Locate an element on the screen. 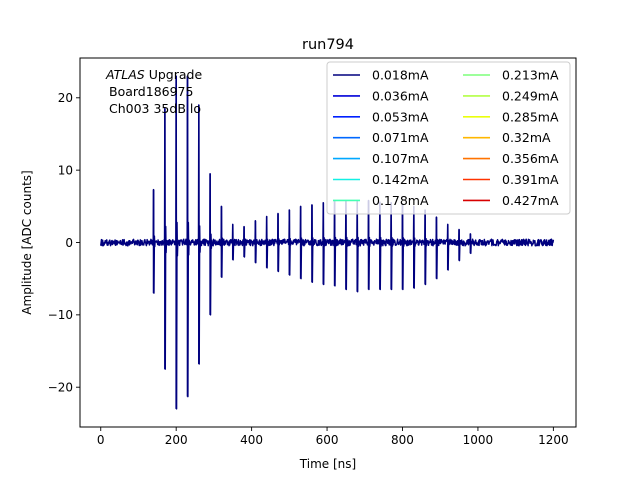 The height and width of the screenshot is (480, 640). legend-label: 0.071mA is located at coordinates (400, 137).